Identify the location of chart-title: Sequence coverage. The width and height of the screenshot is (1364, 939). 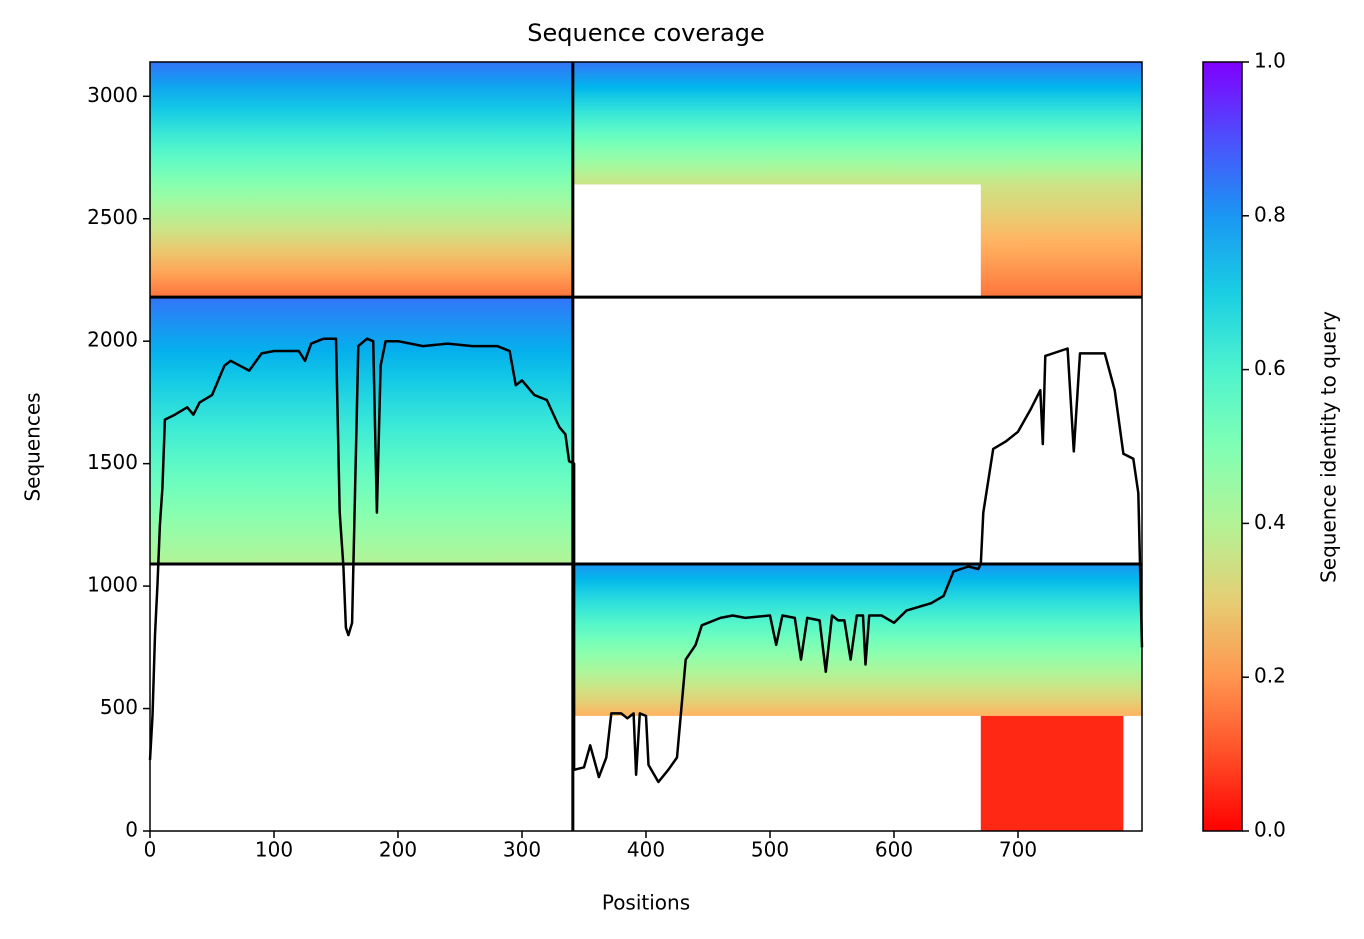
(645, 33).